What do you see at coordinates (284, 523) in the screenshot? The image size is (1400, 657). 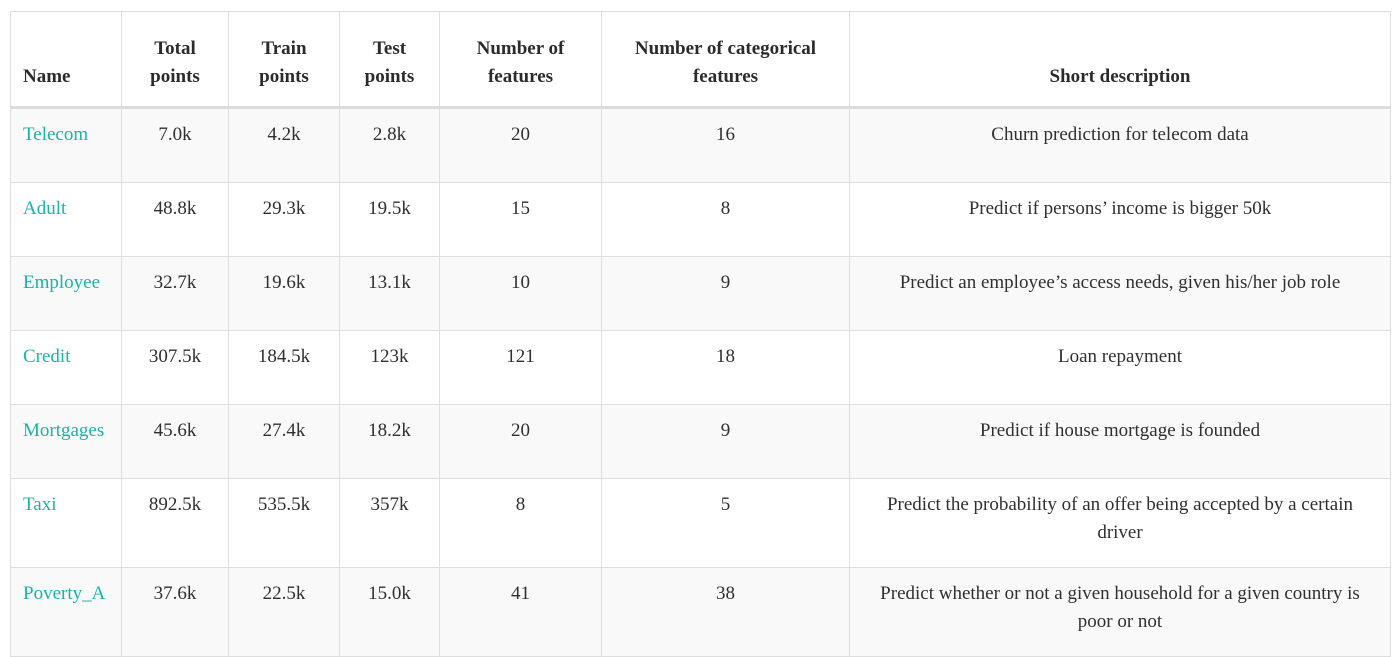 I see `train-points-cell: 535.5k` at bounding box center [284, 523].